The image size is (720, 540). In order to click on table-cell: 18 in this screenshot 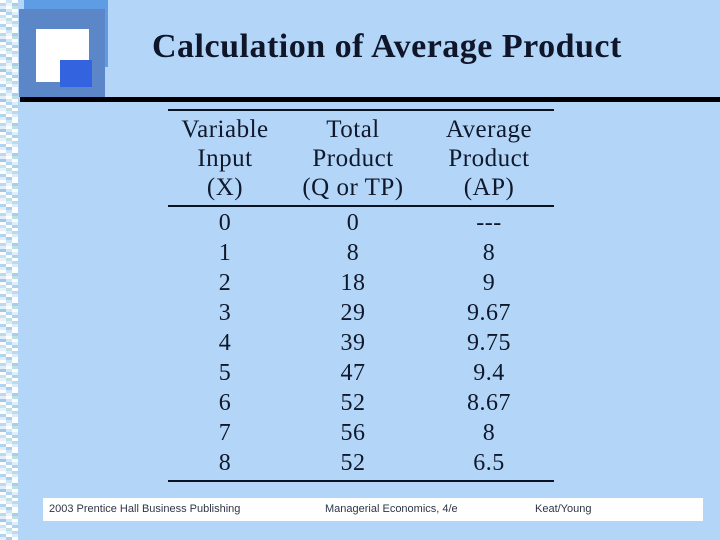, I will do `click(353, 283)`.